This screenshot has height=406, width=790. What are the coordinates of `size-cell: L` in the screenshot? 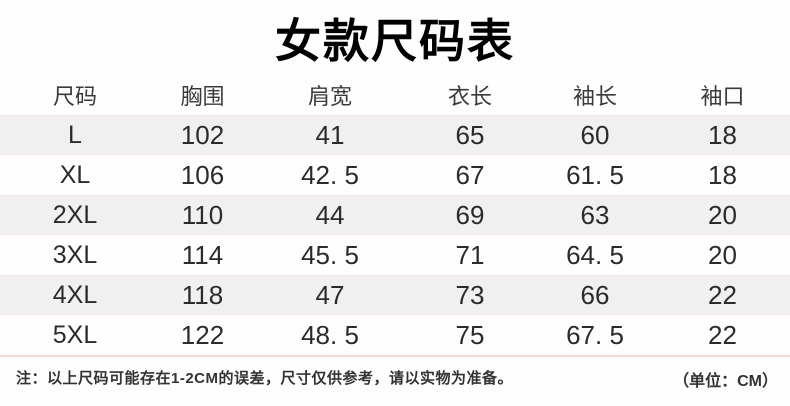 It's located at (75, 134).